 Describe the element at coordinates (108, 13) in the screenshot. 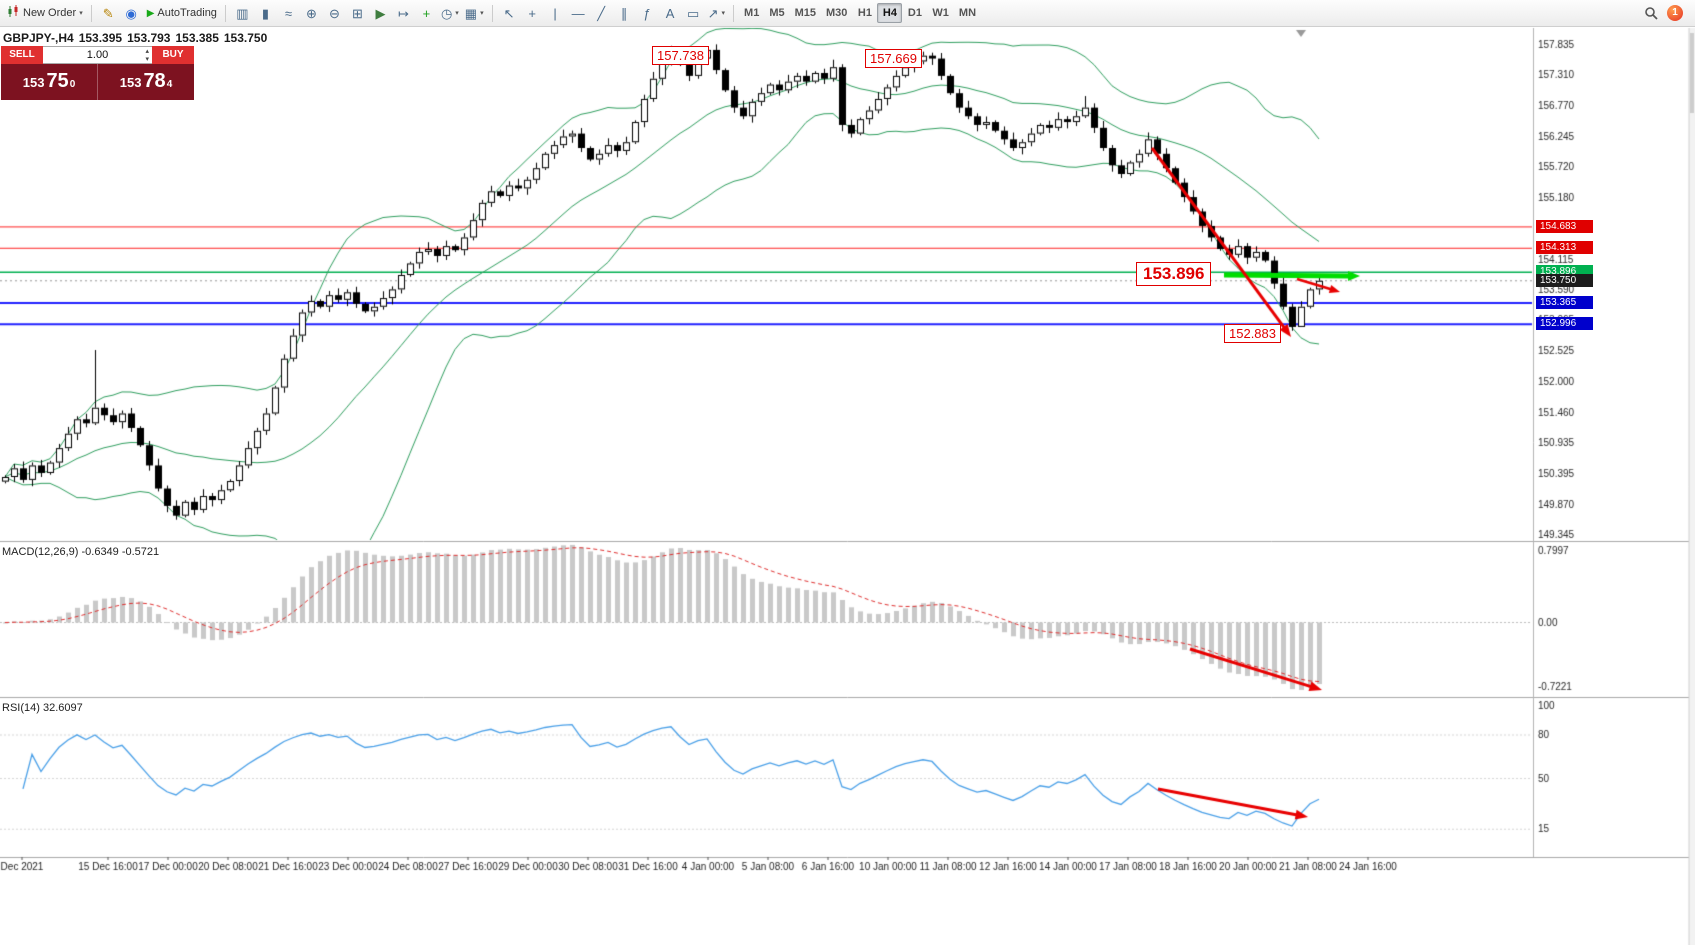

I see `metaeditor-icon: ✎` at that location.